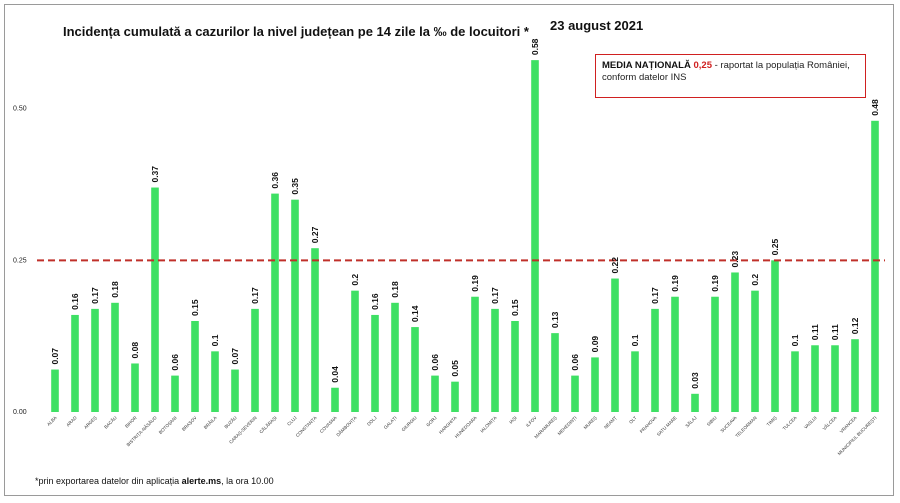  Describe the element at coordinates (610, 422) in the screenshot. I see `category-label: NEAMȚ` at that location.